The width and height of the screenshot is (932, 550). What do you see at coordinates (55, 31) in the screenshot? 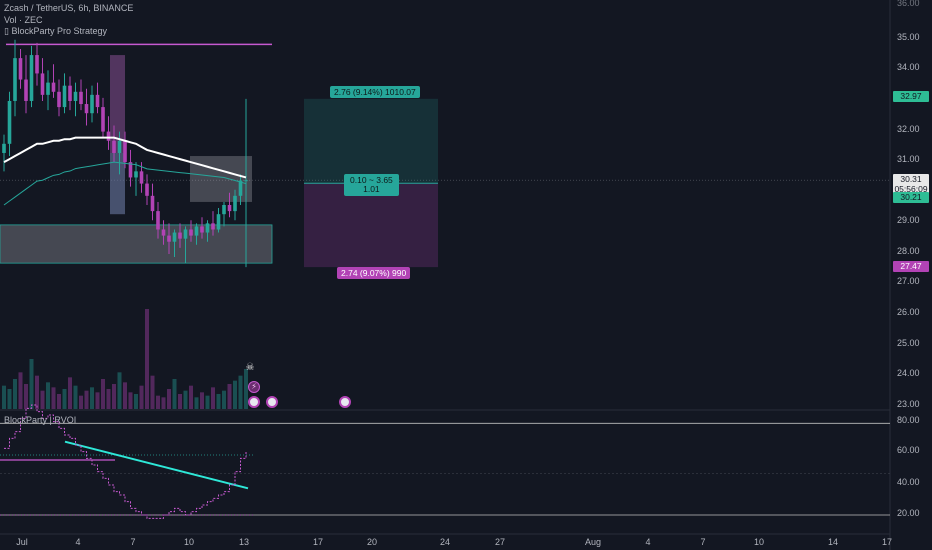
I see `strategy-legend: ▯ BlockParty Pro Strategy` at bounding box center [55, 31].